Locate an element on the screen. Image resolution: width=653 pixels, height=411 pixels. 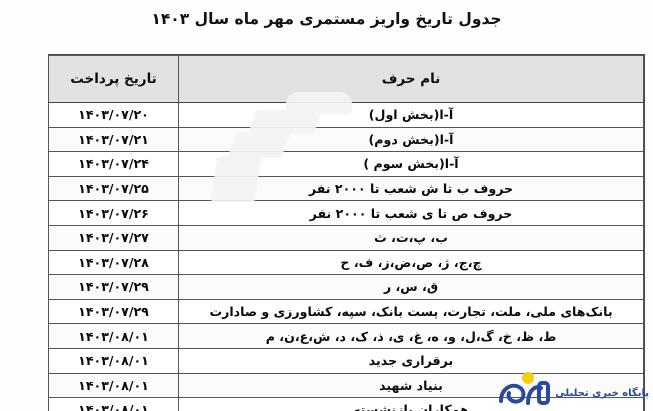
cell-letter-name: حروف ب تا ش شعب تا ۲۰۰۰ نفر is located at coordinates (411, 188).